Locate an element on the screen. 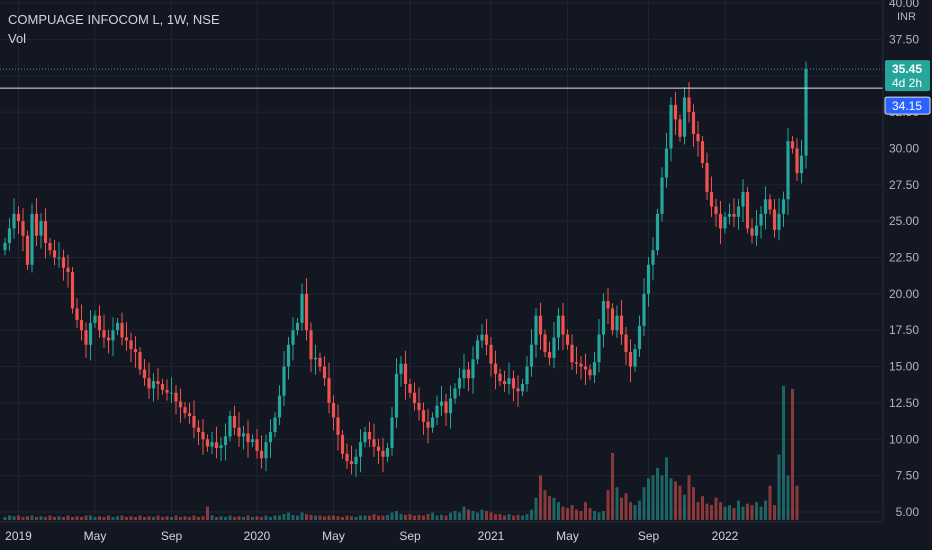  symbol-title: COMPUAGE INFOCOM L, 1W, NSE is located at coordinates (114, 19).